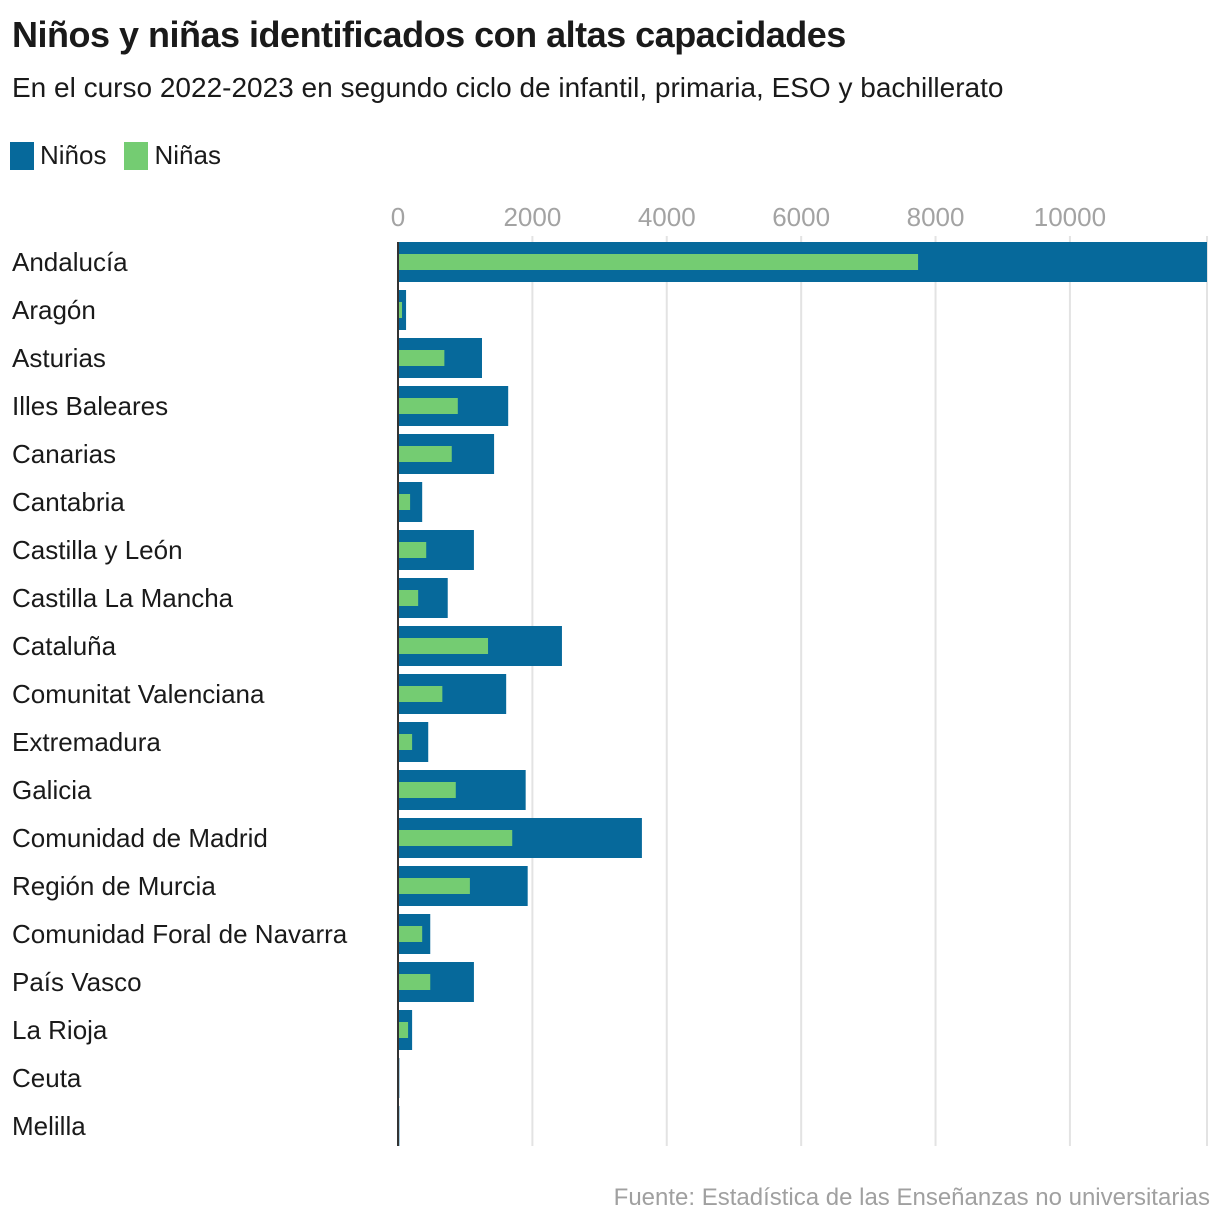 This screenshot has width=1220, height=1230. I want to click on category-label: Illes Baleares, so click(90, 406).